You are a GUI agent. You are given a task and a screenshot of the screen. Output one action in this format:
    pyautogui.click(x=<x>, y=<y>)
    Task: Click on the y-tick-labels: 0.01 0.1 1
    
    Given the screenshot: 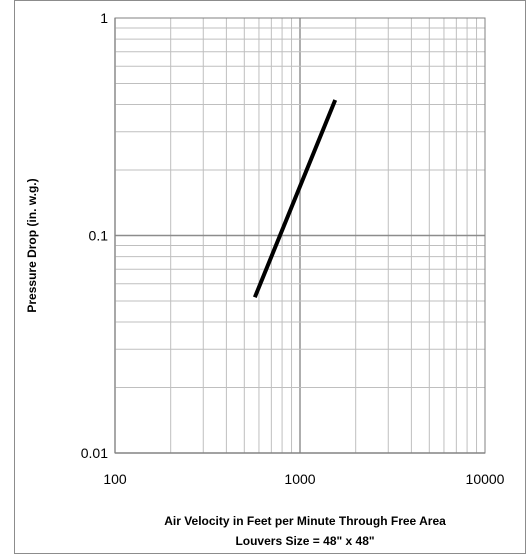 What is the action you would take?
    pyautogui.click(x=94, y=235)
    